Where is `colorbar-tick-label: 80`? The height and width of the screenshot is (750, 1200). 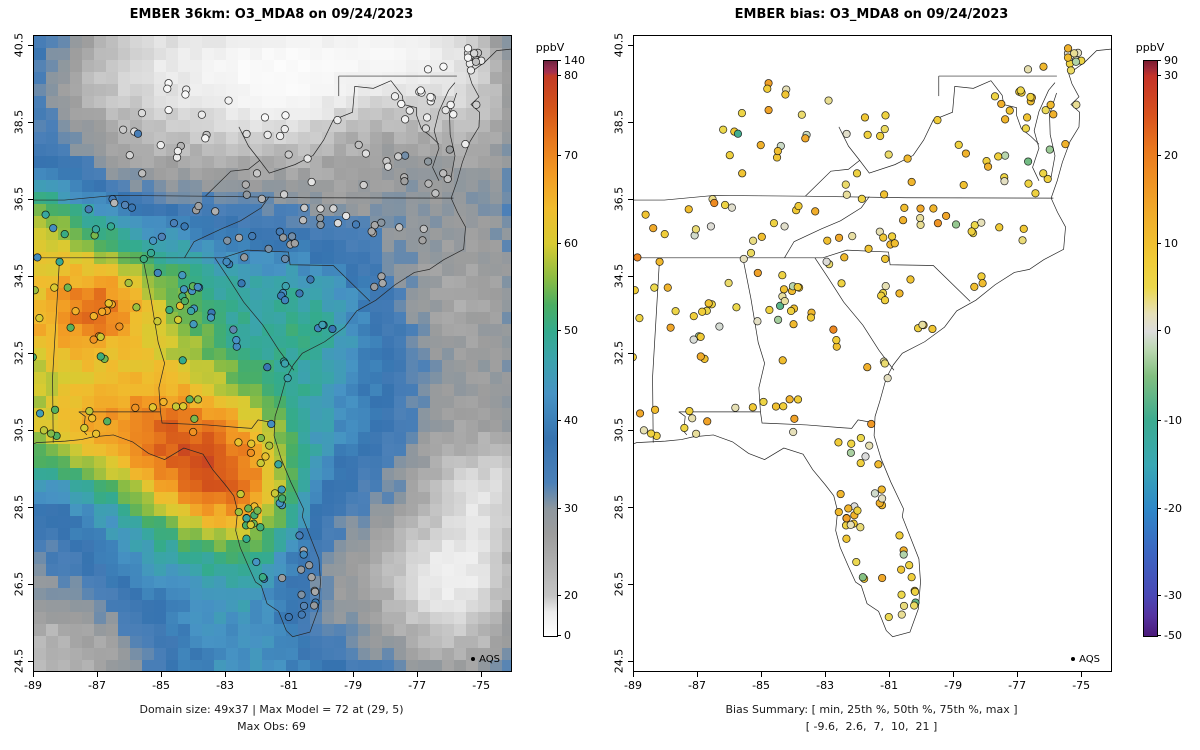
colorbar-tick-label: 80 is located at coordinates (571, 75).